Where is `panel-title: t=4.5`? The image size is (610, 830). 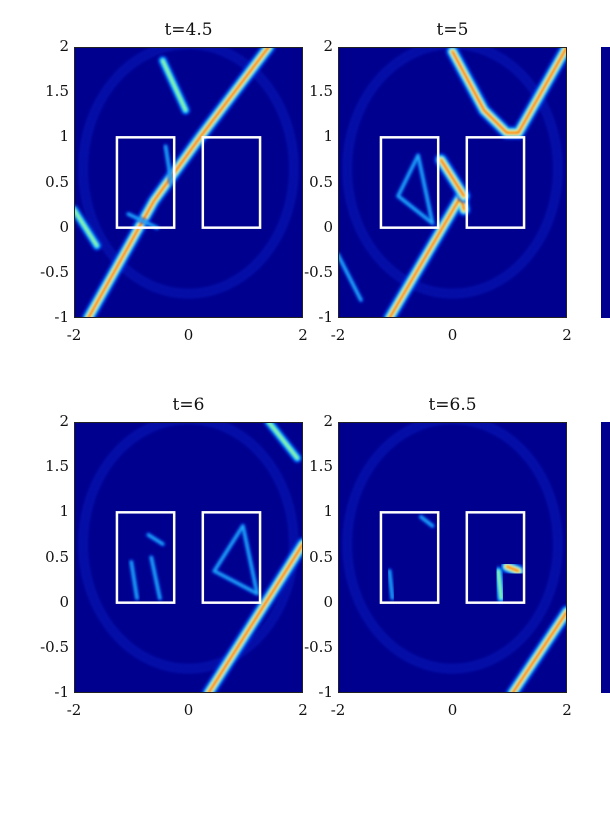 panel-title: t=4.5 is located at coordinates (188, 30).